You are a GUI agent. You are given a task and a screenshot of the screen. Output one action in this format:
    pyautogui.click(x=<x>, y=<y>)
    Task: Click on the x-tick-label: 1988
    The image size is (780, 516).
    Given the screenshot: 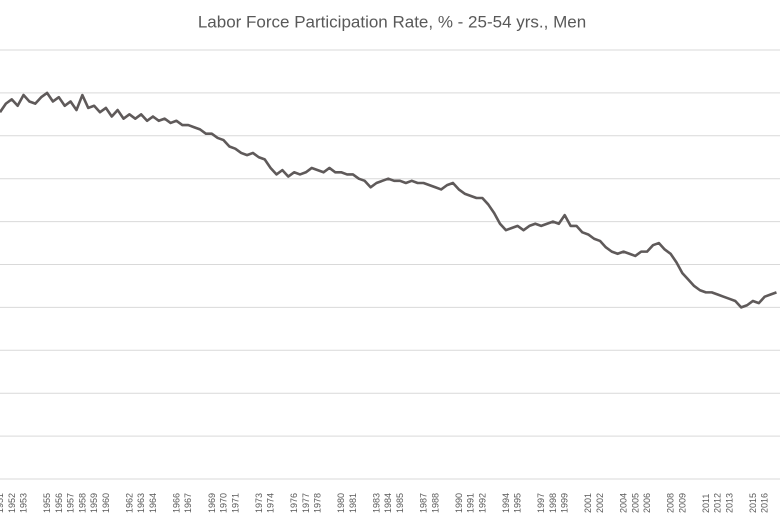 What is the action you would take?
    pyautogui.click(x=435, y=503)
    